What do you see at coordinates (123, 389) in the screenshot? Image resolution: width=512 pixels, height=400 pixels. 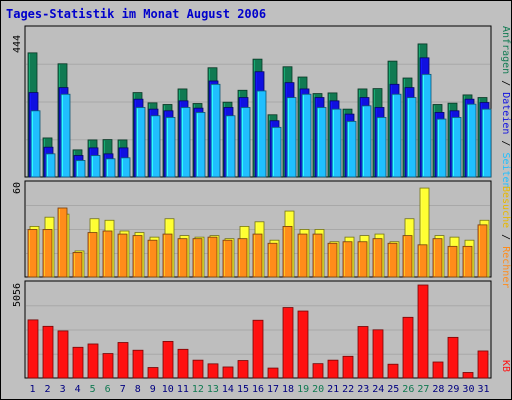 I see `day-label-7: 7` at bounding box center [123, 389].